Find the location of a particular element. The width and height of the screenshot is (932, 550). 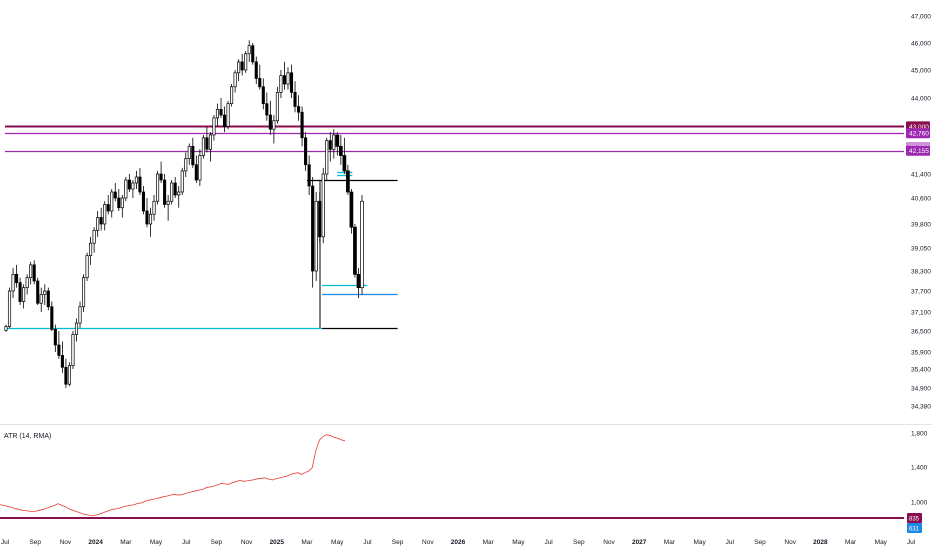

price-tick-label: 39,800 is located at coordinates (921, 225).